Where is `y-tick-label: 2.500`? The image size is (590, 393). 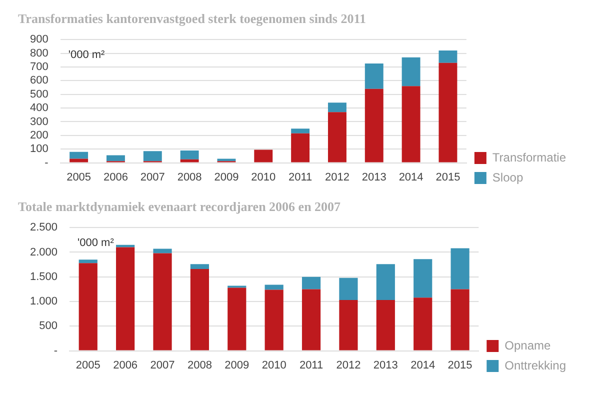 y-tick-label: 2.500 is located at coordinates (44, 228).